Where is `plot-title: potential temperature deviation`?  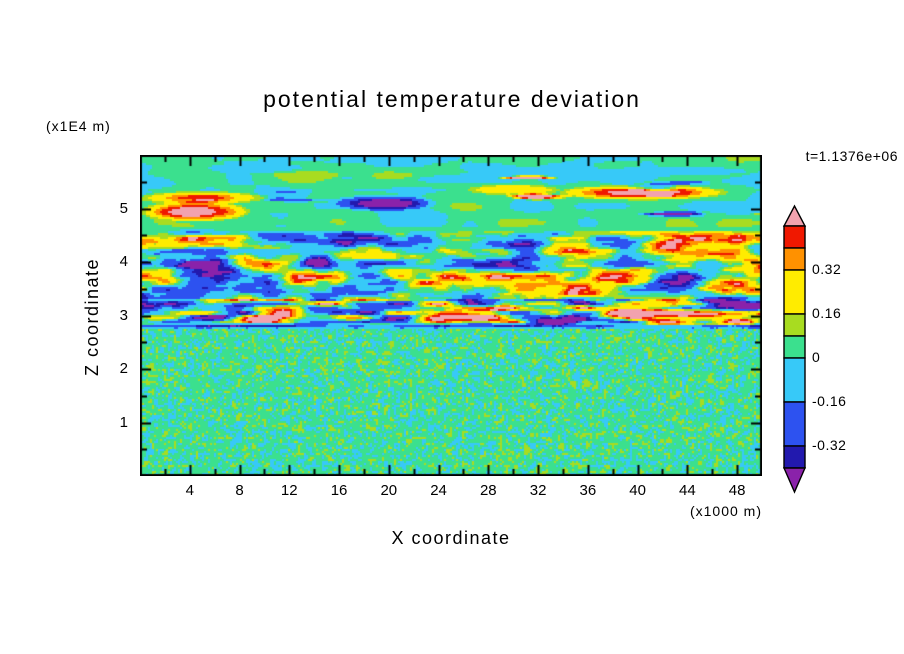
plot-title: potential temperature deviation is located at coordinates (452, 99).